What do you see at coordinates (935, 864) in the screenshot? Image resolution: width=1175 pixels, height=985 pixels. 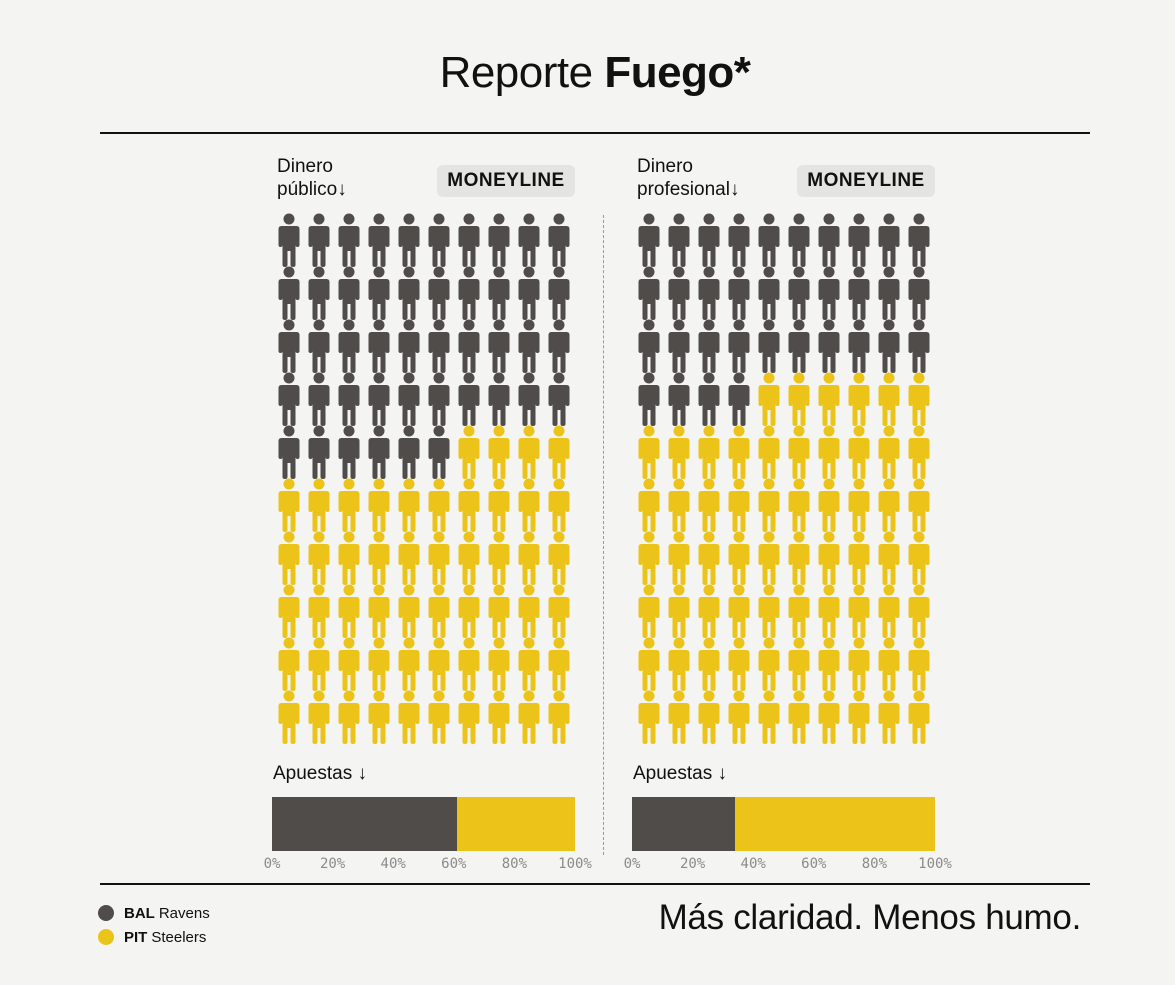 I see `axis-tick: 100%` at bounding box center [935, 864].